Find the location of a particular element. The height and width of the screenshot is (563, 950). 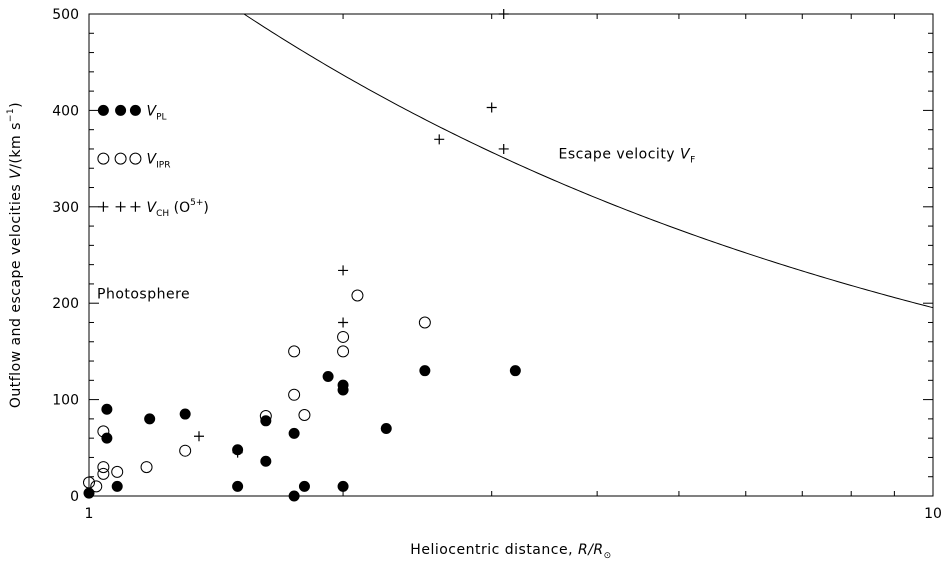

legend: VPL VIPR VCH (O5+) is located at coordinates (153, 161).